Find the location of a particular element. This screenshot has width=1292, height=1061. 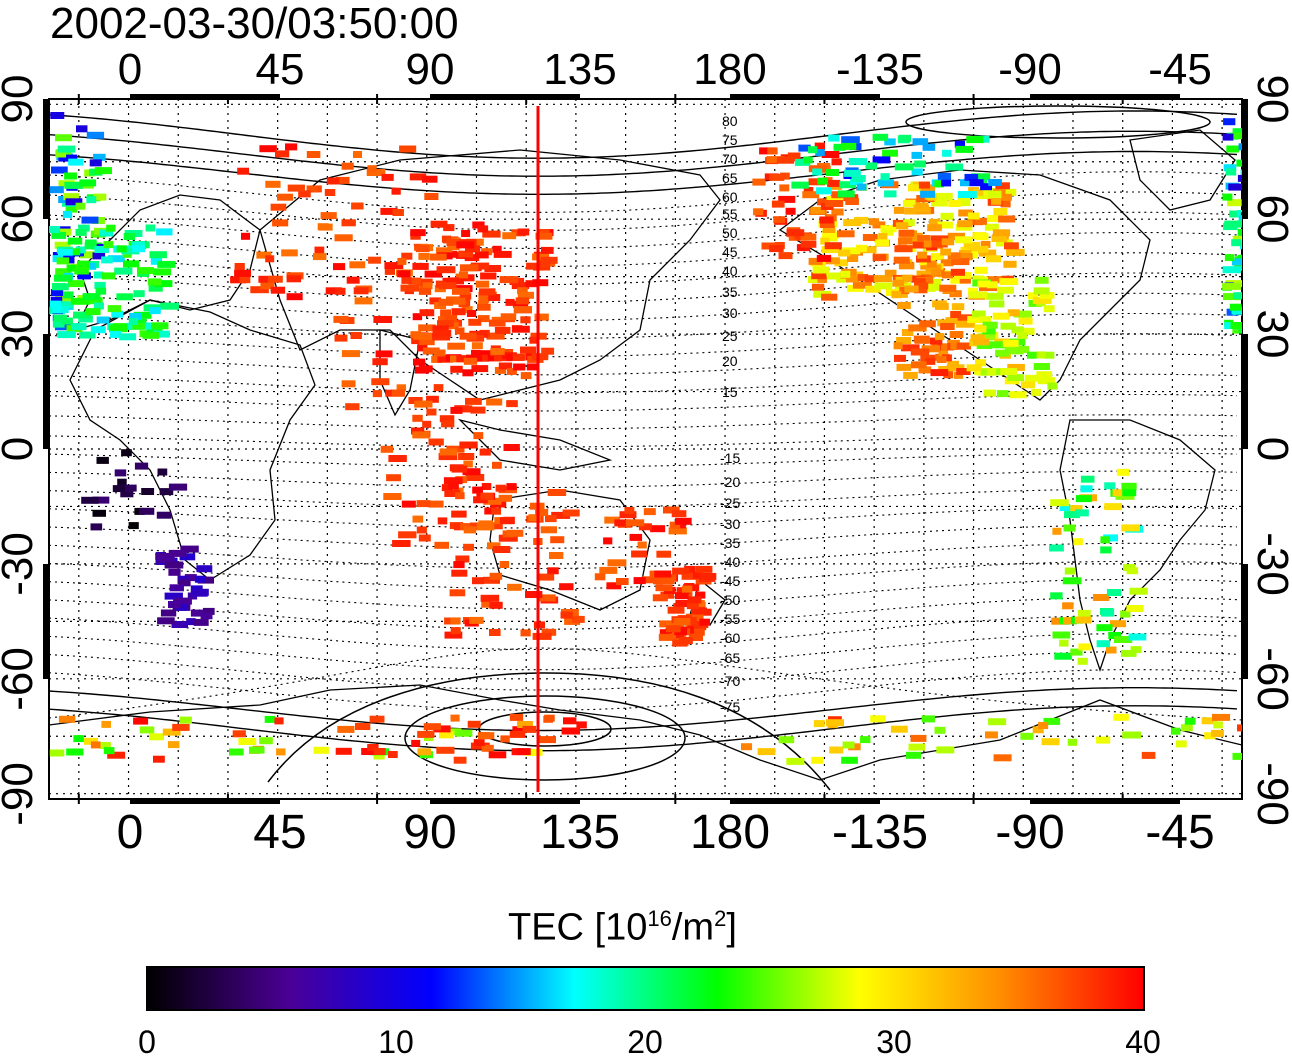

colorbar is located at coordinates (645, 988).